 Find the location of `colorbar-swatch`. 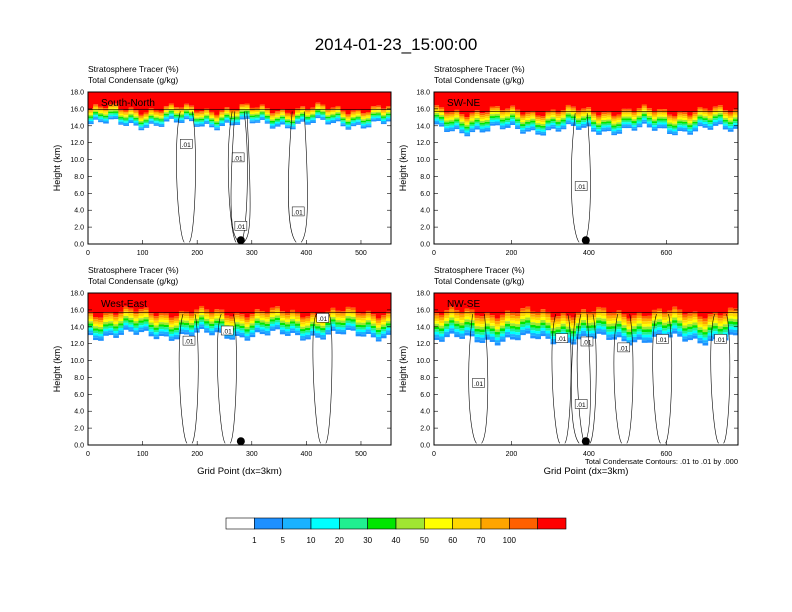

colorbar-swatch is located at coordinates (325, 523).